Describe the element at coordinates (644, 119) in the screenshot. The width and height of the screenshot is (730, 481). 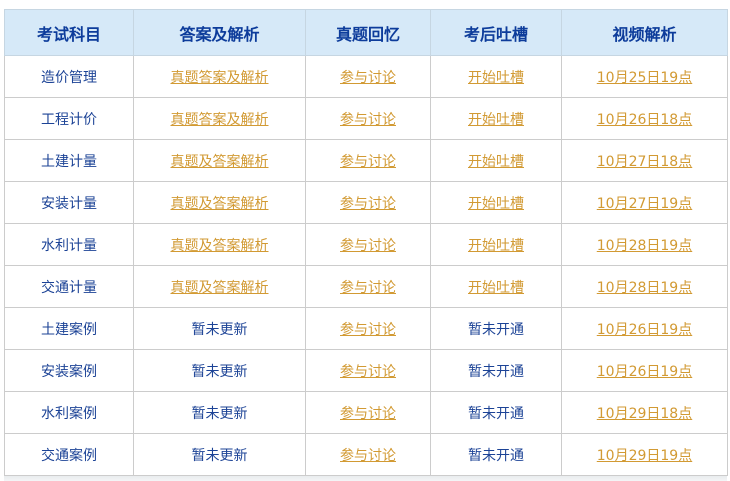
I see `video-time-link: 10月26日18点` at that location.